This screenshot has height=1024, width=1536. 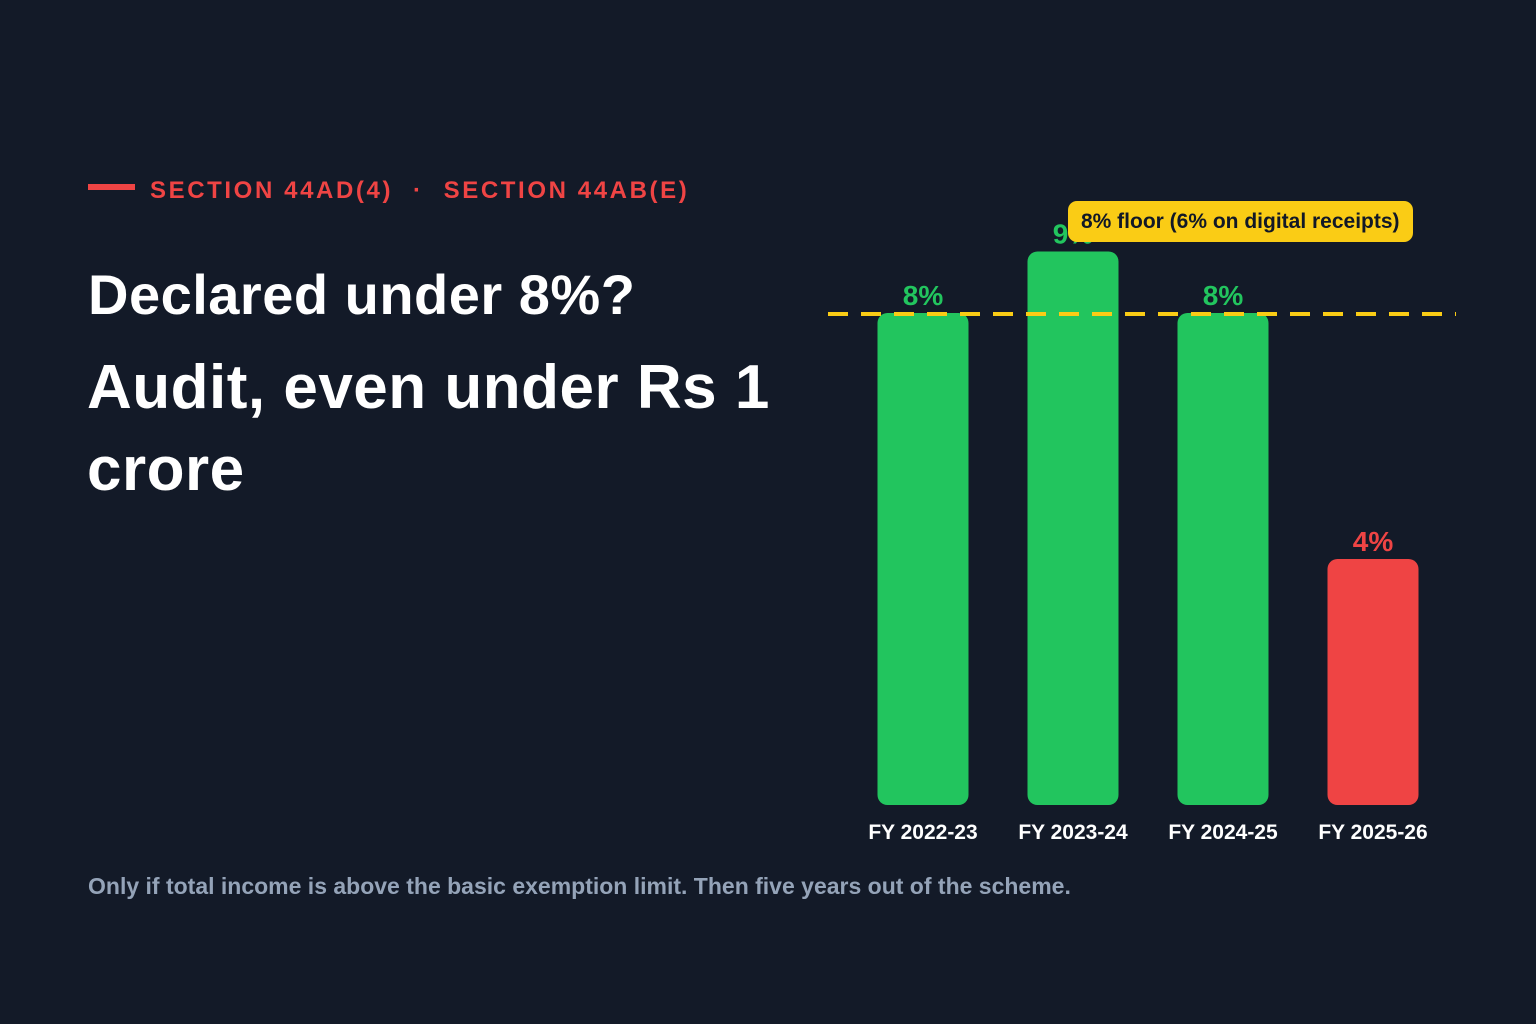 I want to click on headline: Declared under 8%?, so click(x=362, y=294).